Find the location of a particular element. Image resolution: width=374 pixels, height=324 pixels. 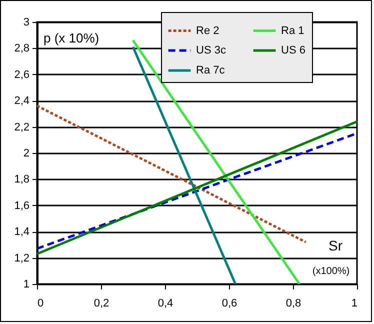

y-tick-label: 1,4 is located at coordinates (22, 232).